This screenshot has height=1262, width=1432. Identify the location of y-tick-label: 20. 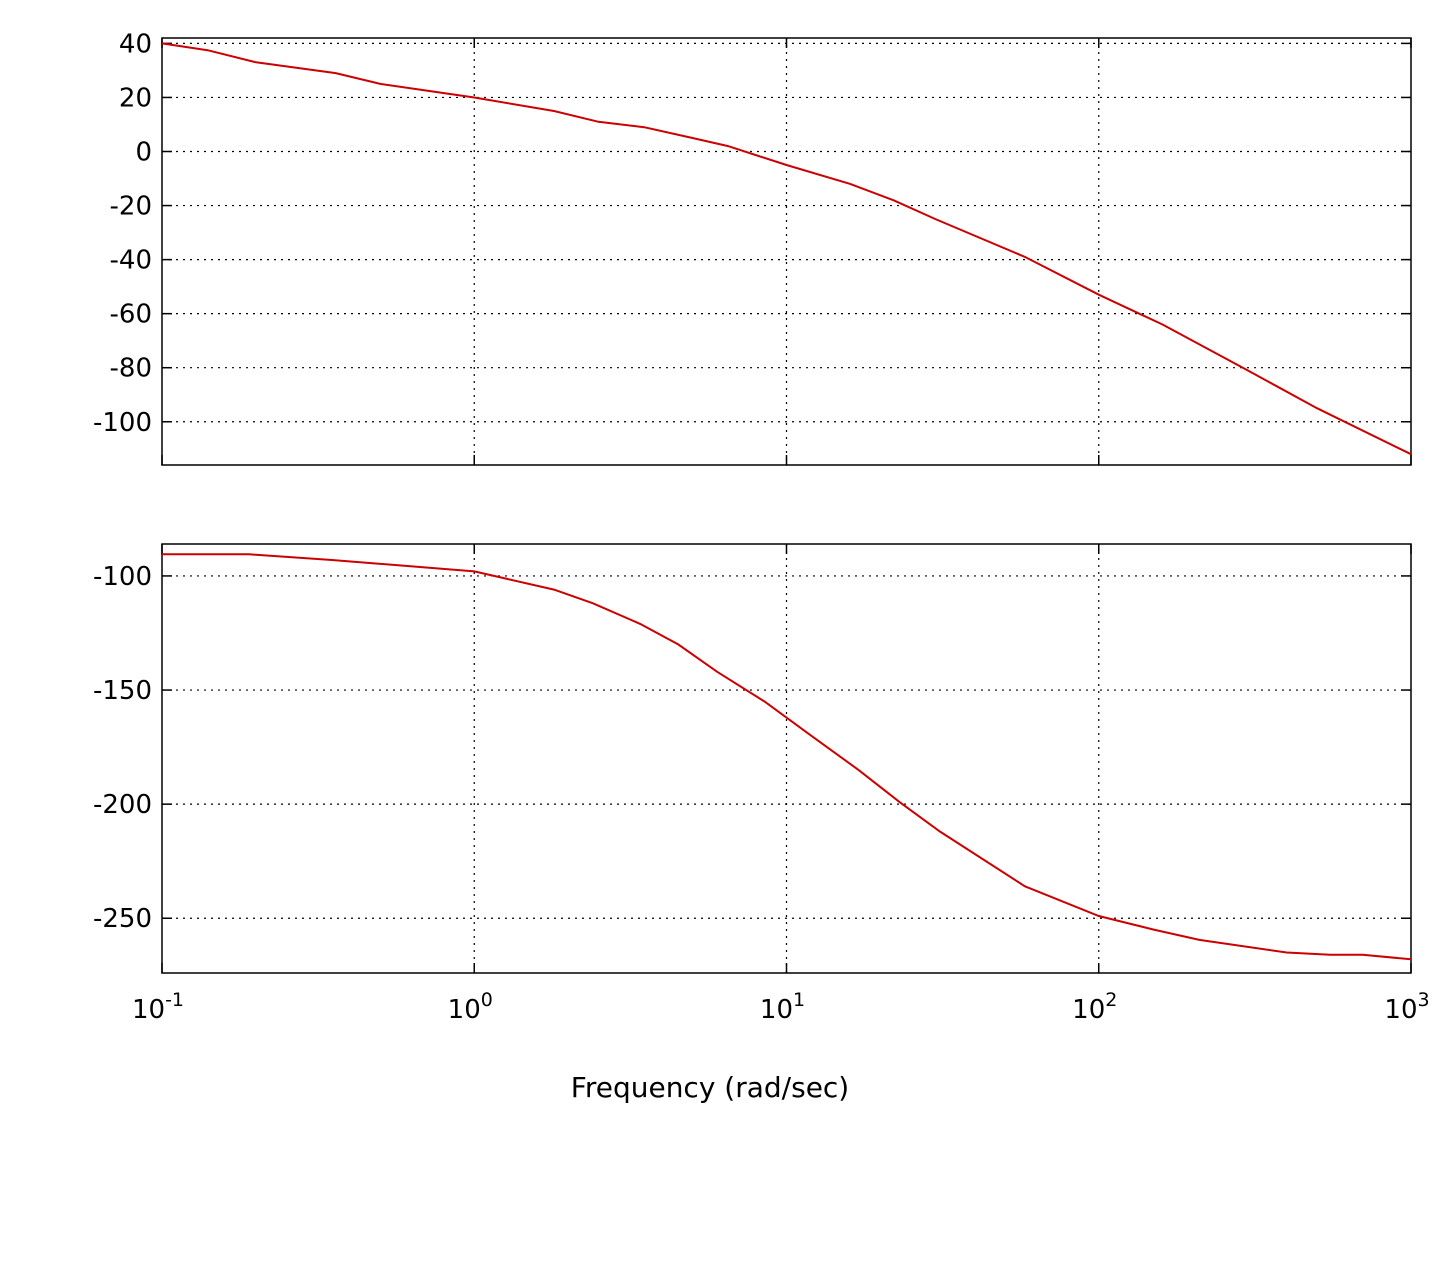
(135, 98).